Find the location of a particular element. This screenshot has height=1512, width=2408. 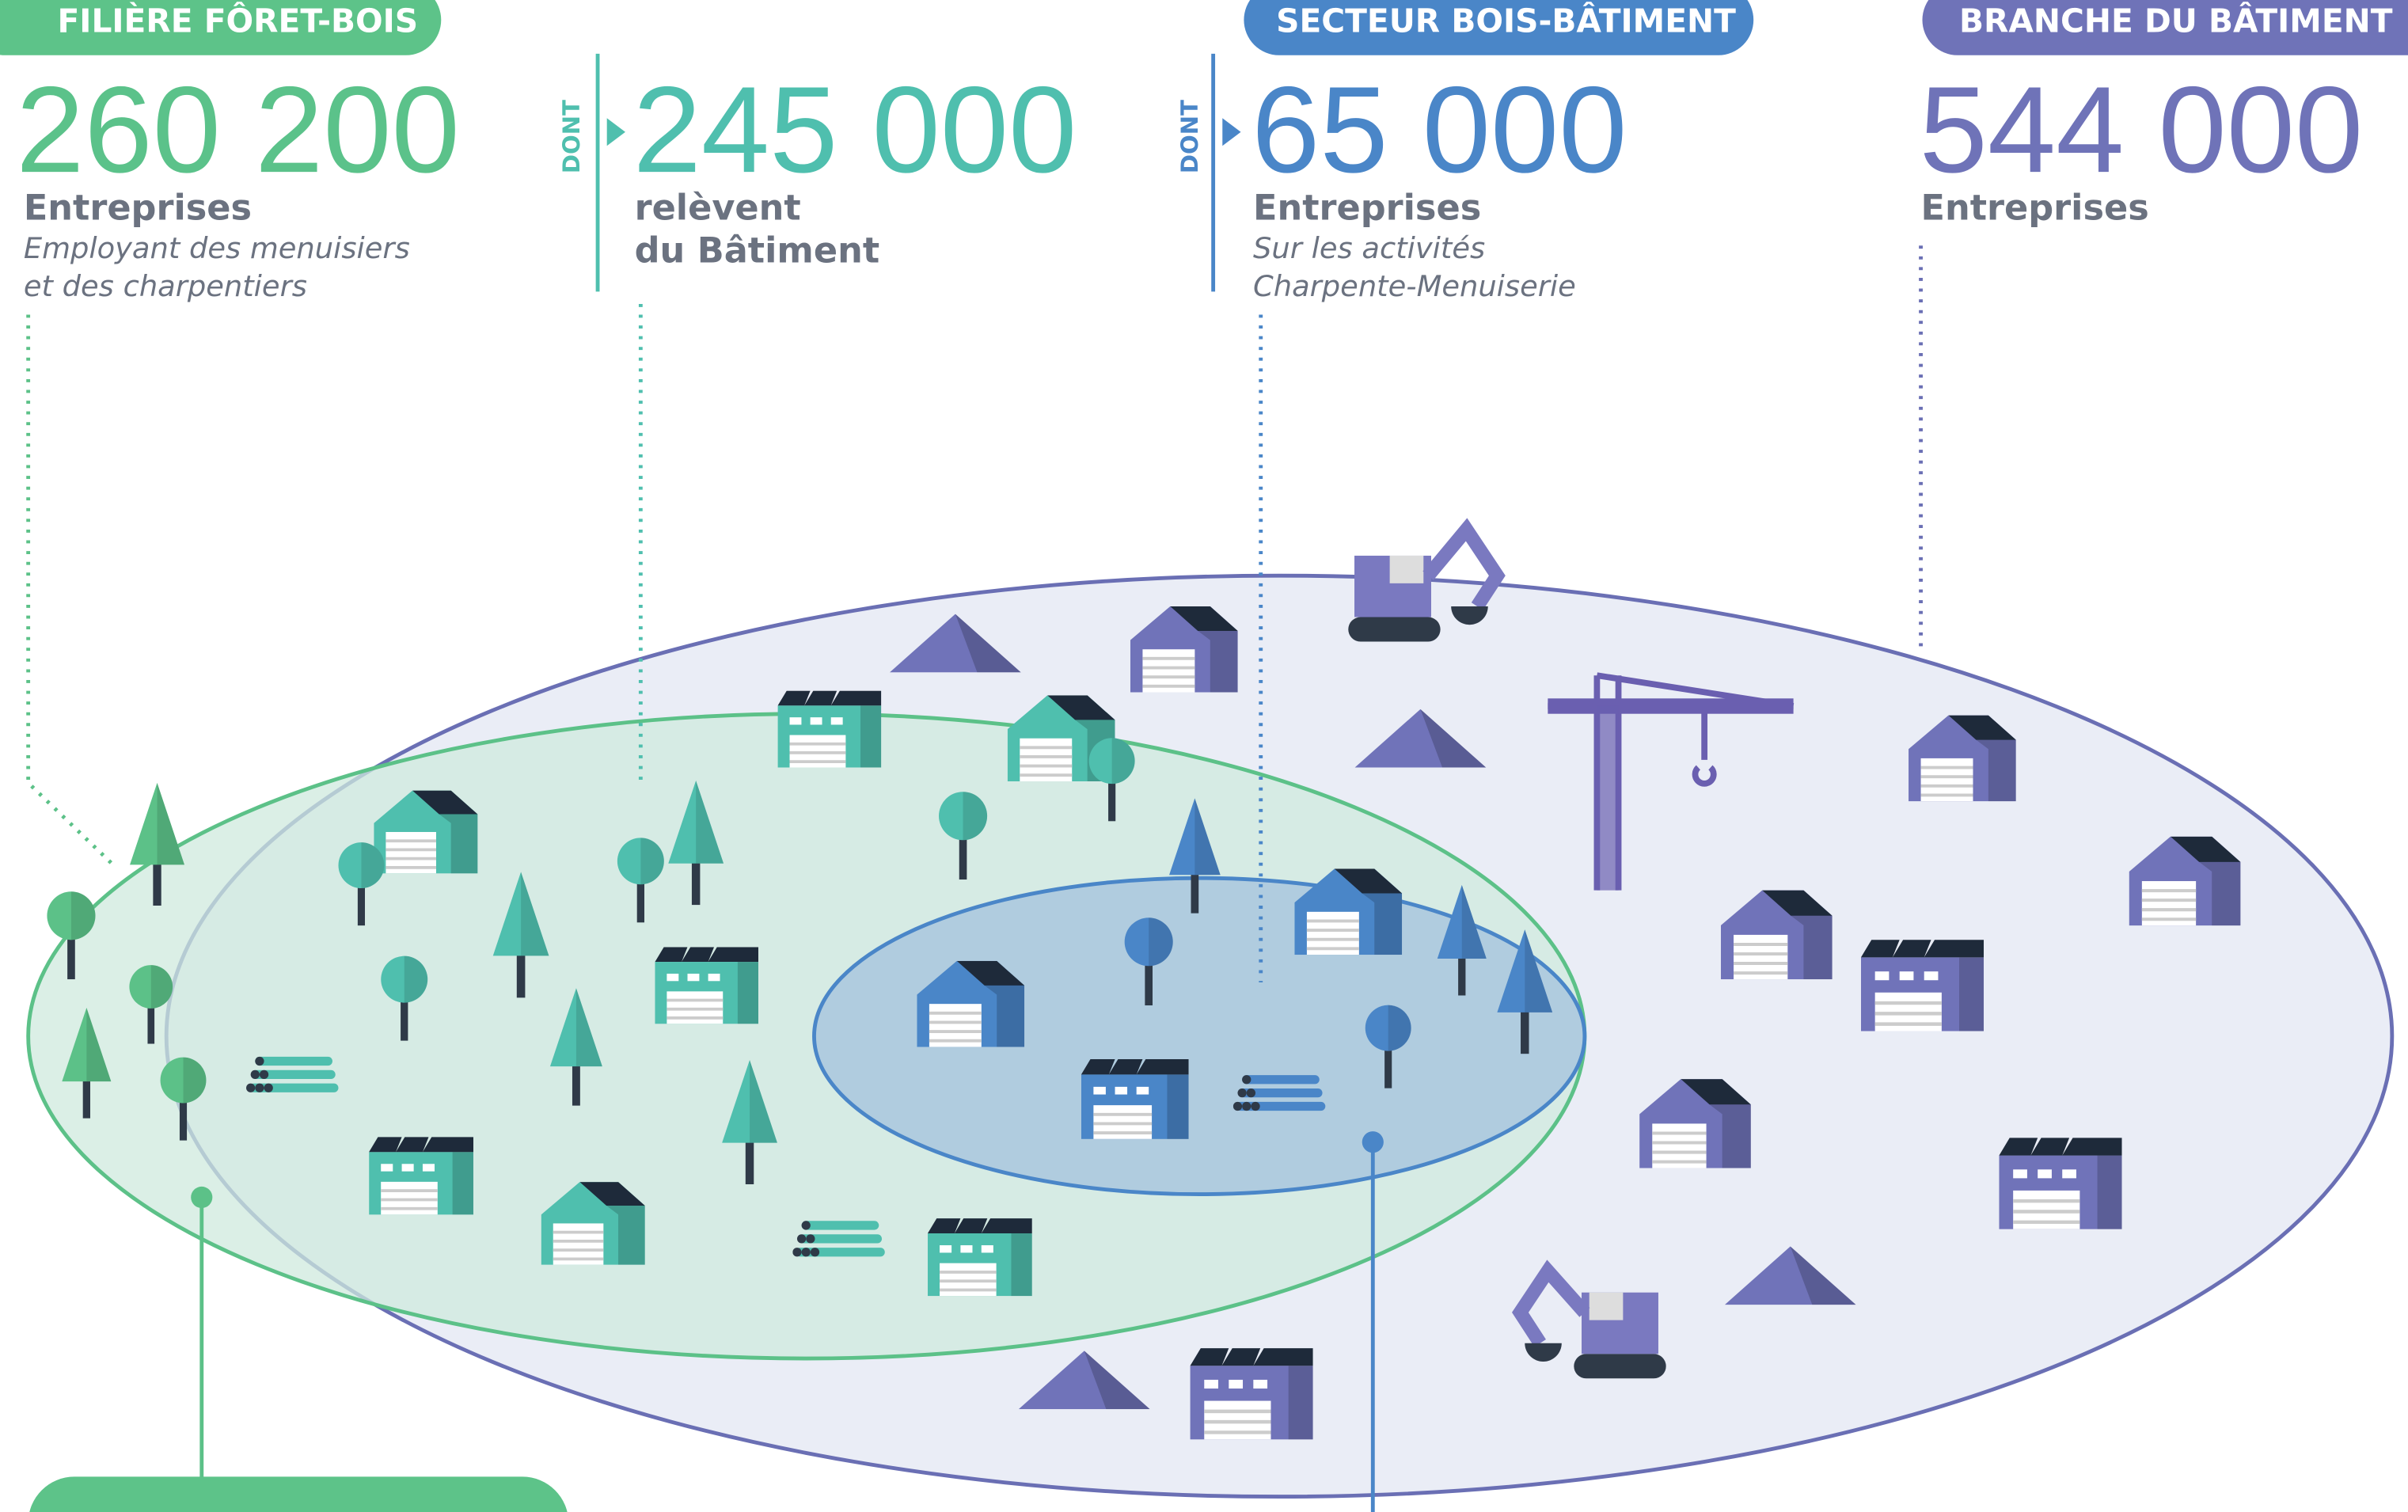

badge-text: SECTEUR BOIS-BÂTIMENT is located at coordinates (1506, 21).